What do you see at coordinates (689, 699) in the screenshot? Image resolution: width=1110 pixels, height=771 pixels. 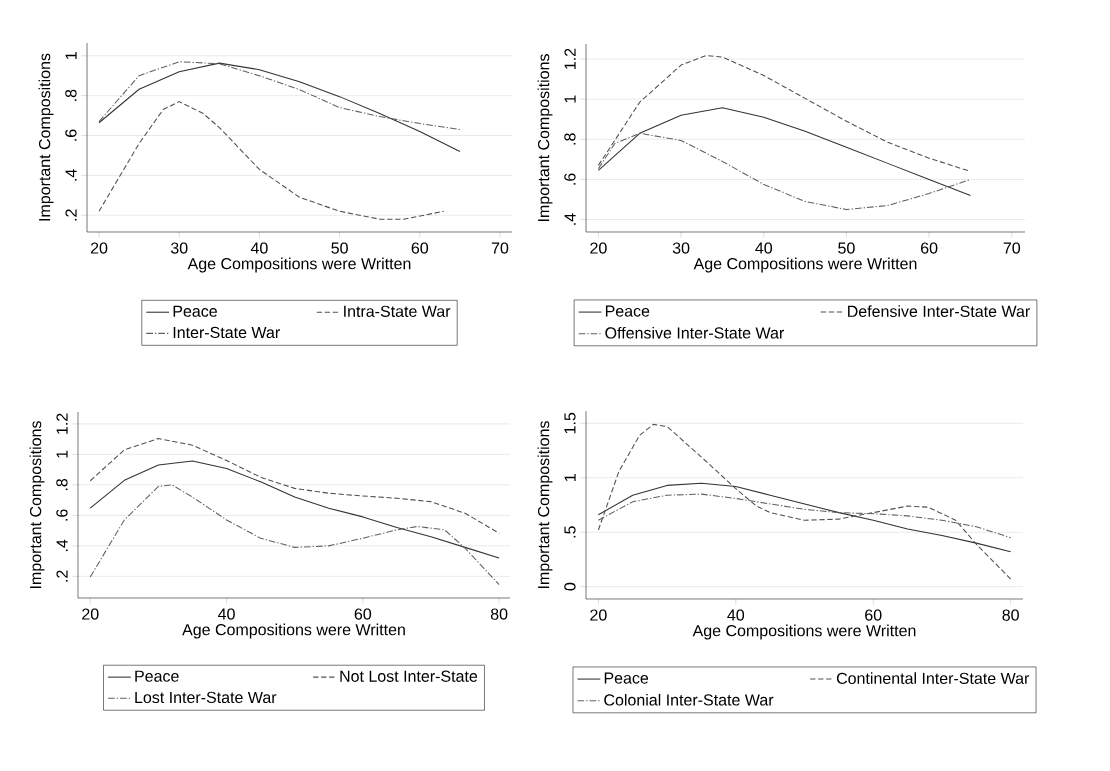 I see `legend-label: Colonial Inter-State War` at bounding box center [689, 699].